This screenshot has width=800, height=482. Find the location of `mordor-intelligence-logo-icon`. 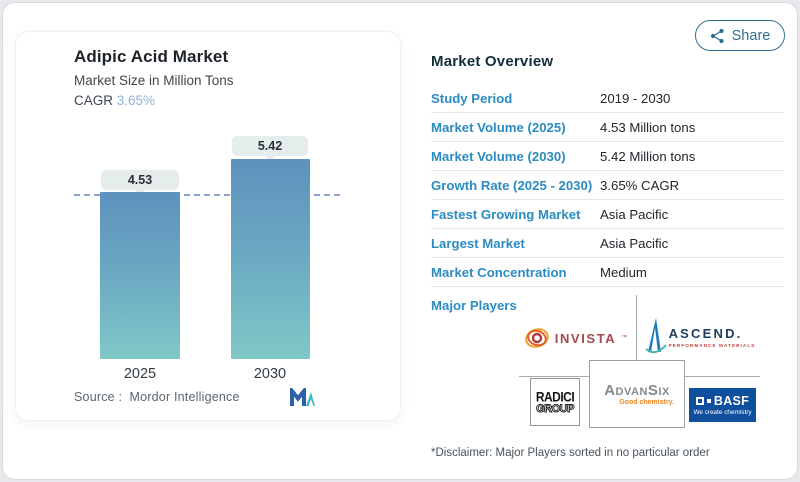

mordor-intelligence-logo-icon is located at coordinates (302, 397).